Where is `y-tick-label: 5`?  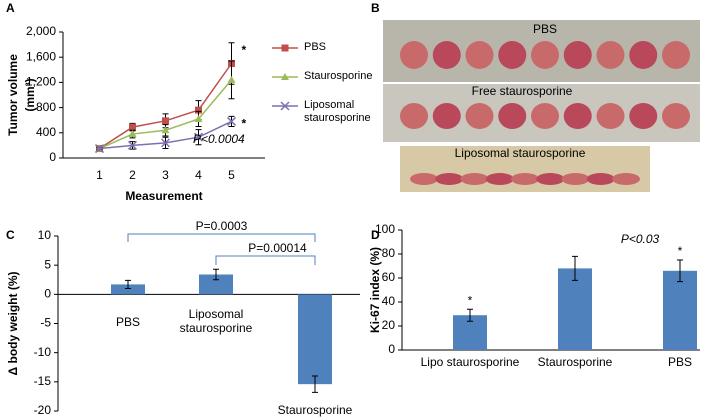
y-tick-label: 5 is located at coordinates (47, 264).